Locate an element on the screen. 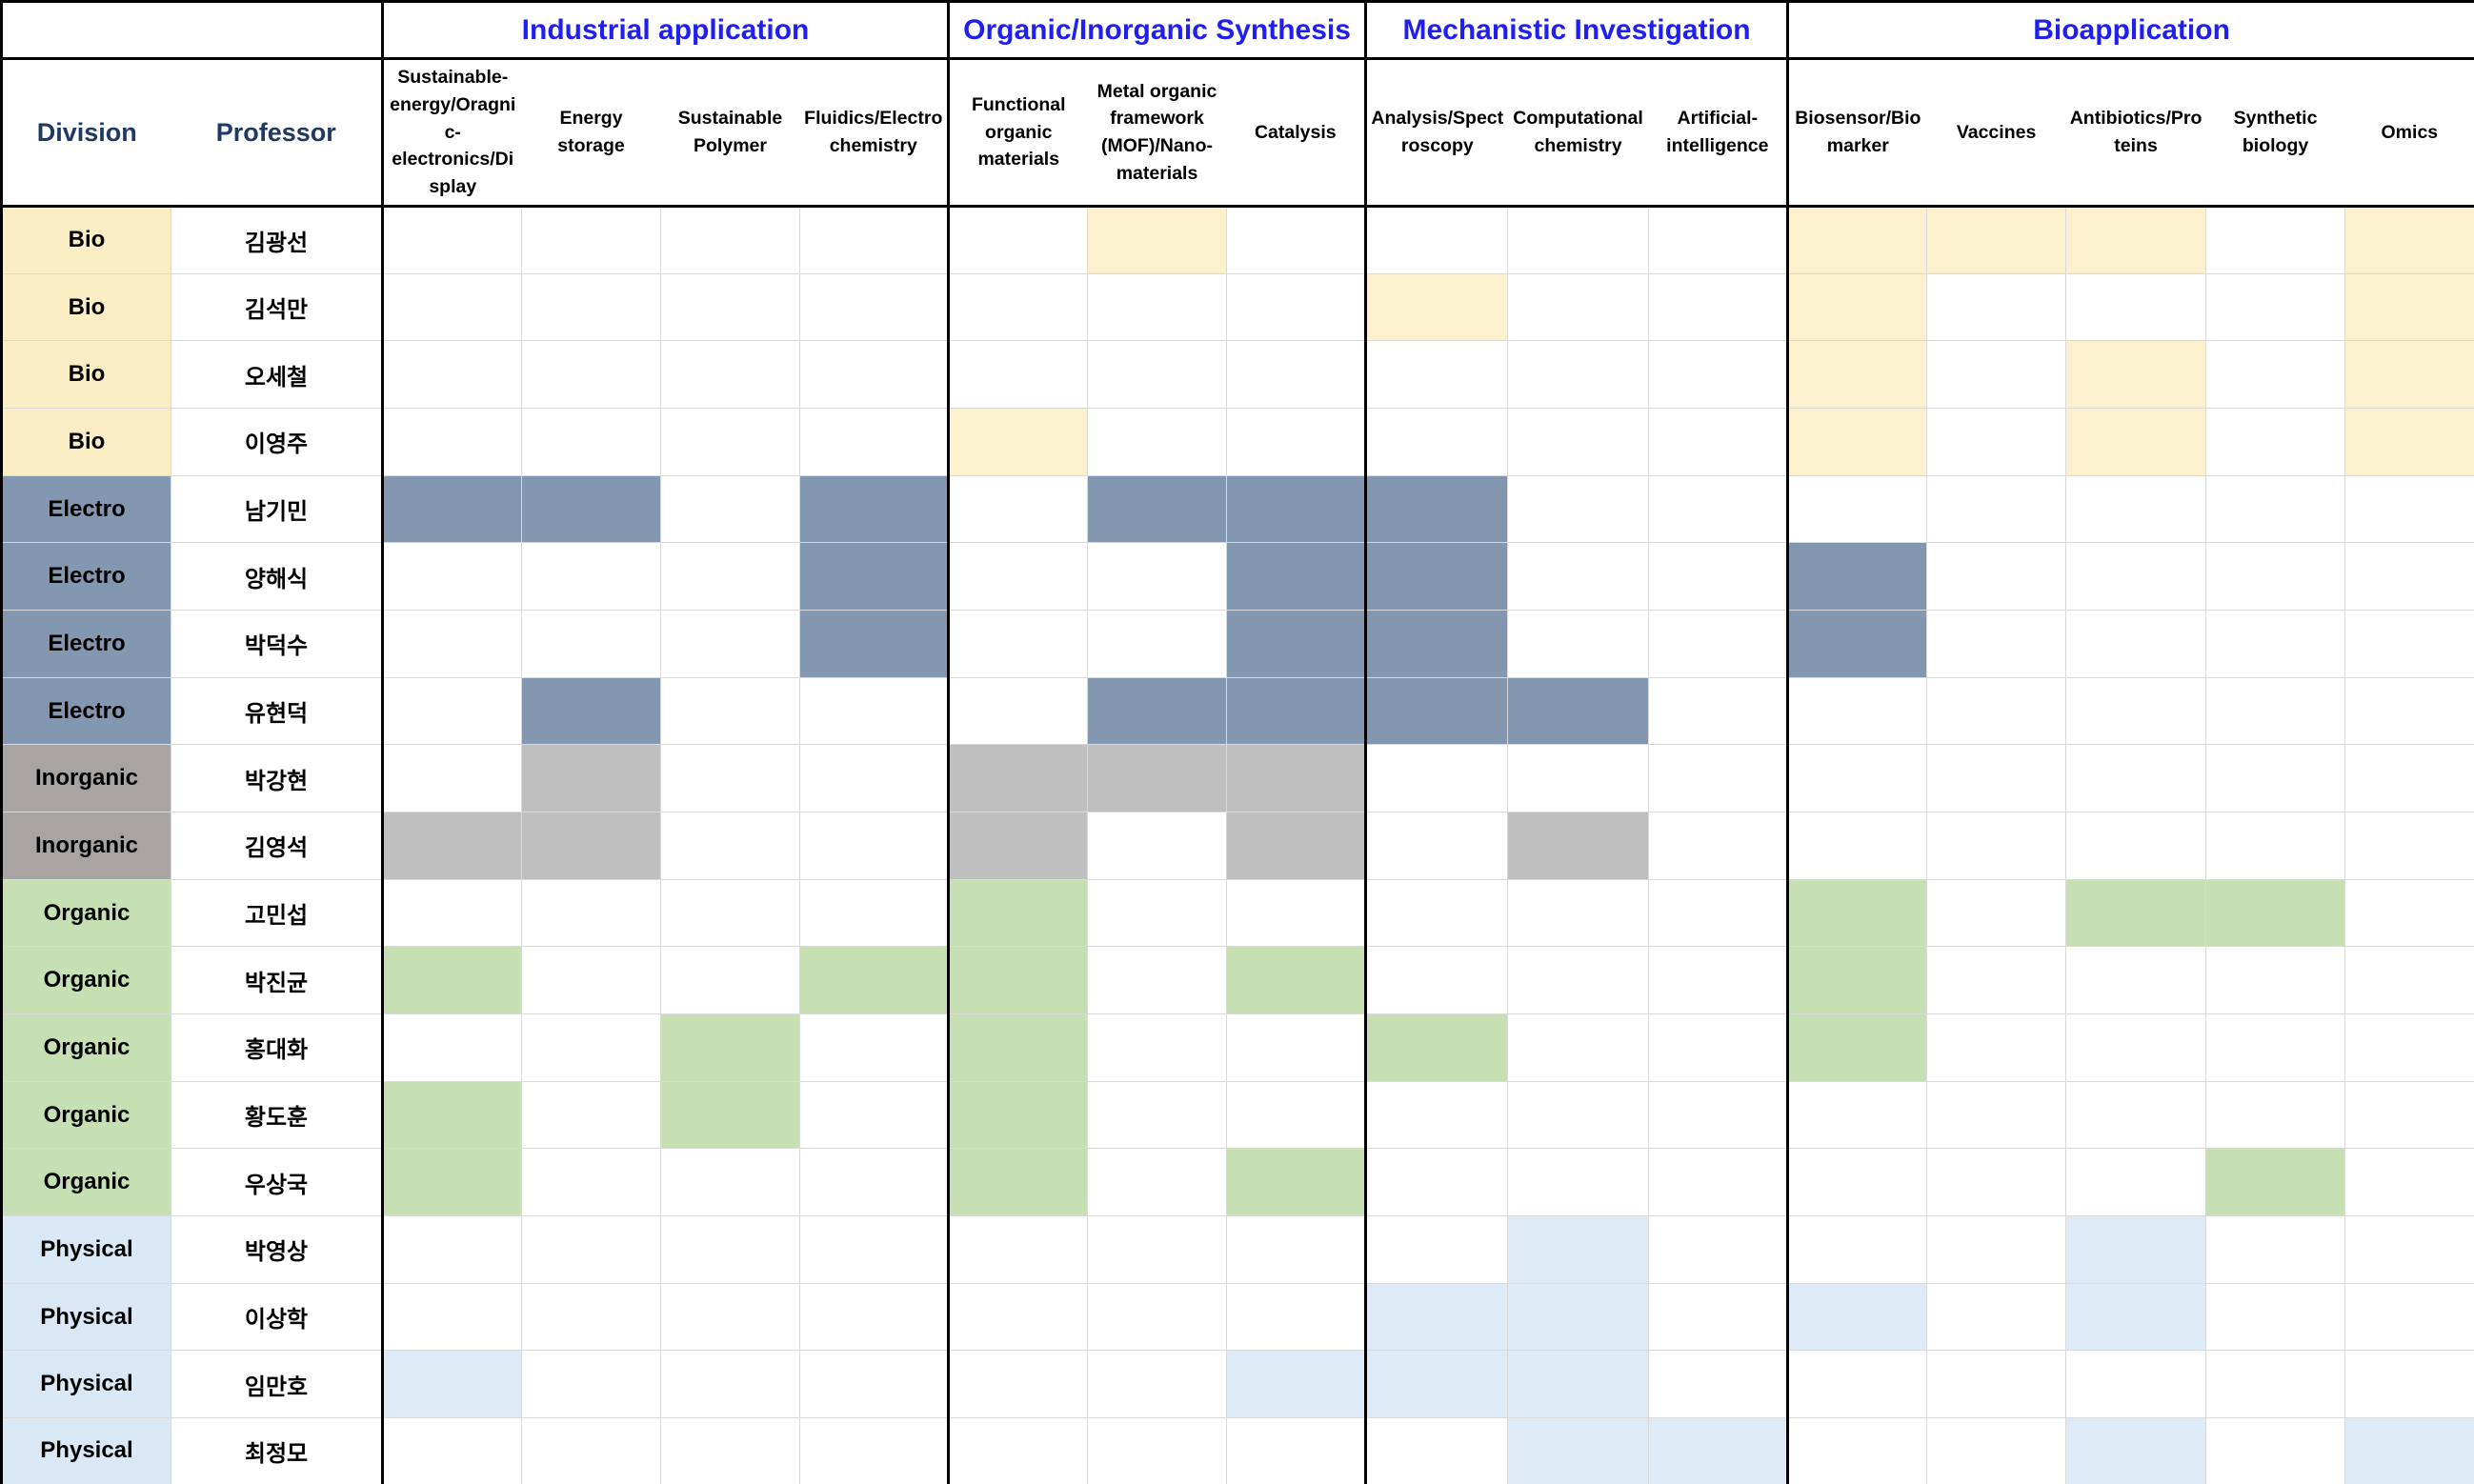 Image resolution: width=2474 pixels, height=1484 pixels. column-header-computational-chemistry: Computational chemistry is located at coordinates (1578, 133).